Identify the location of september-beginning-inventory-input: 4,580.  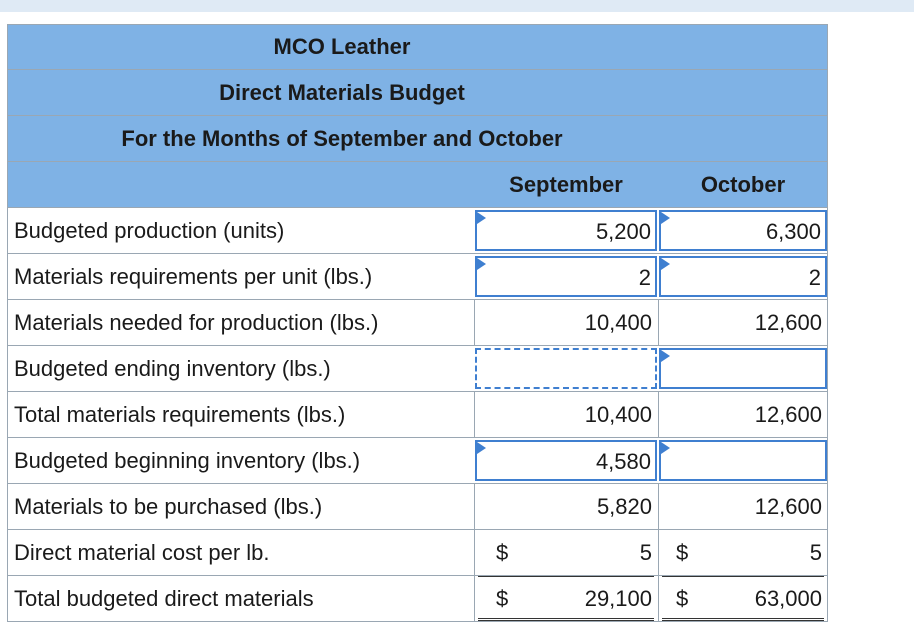
(566, 460).